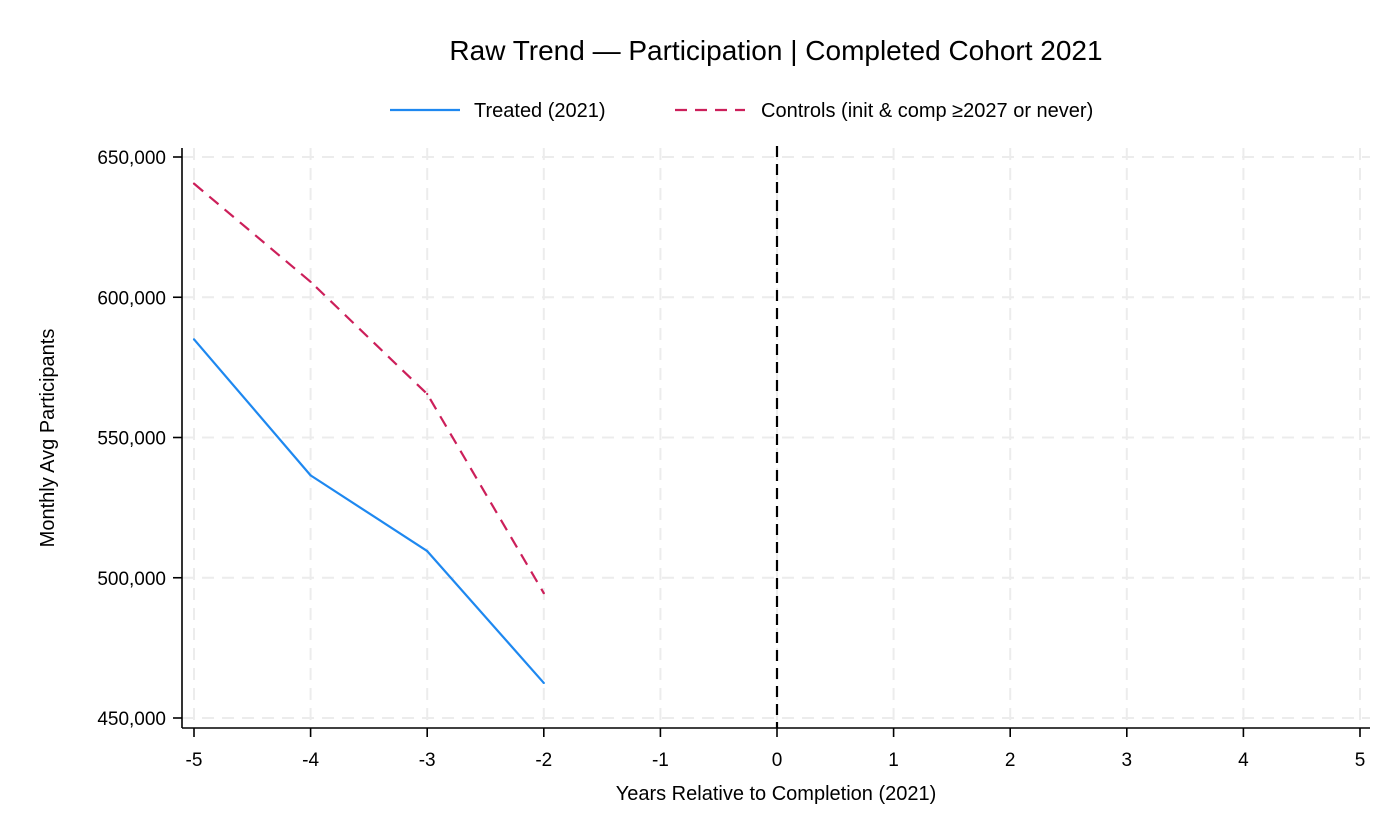 The width and height of the screenshot is (1400, 840). What do you see at coordinates (131, 719) in the screenshot?
I see `y-tick-label: 450,000` at bounding box center [131, 719].